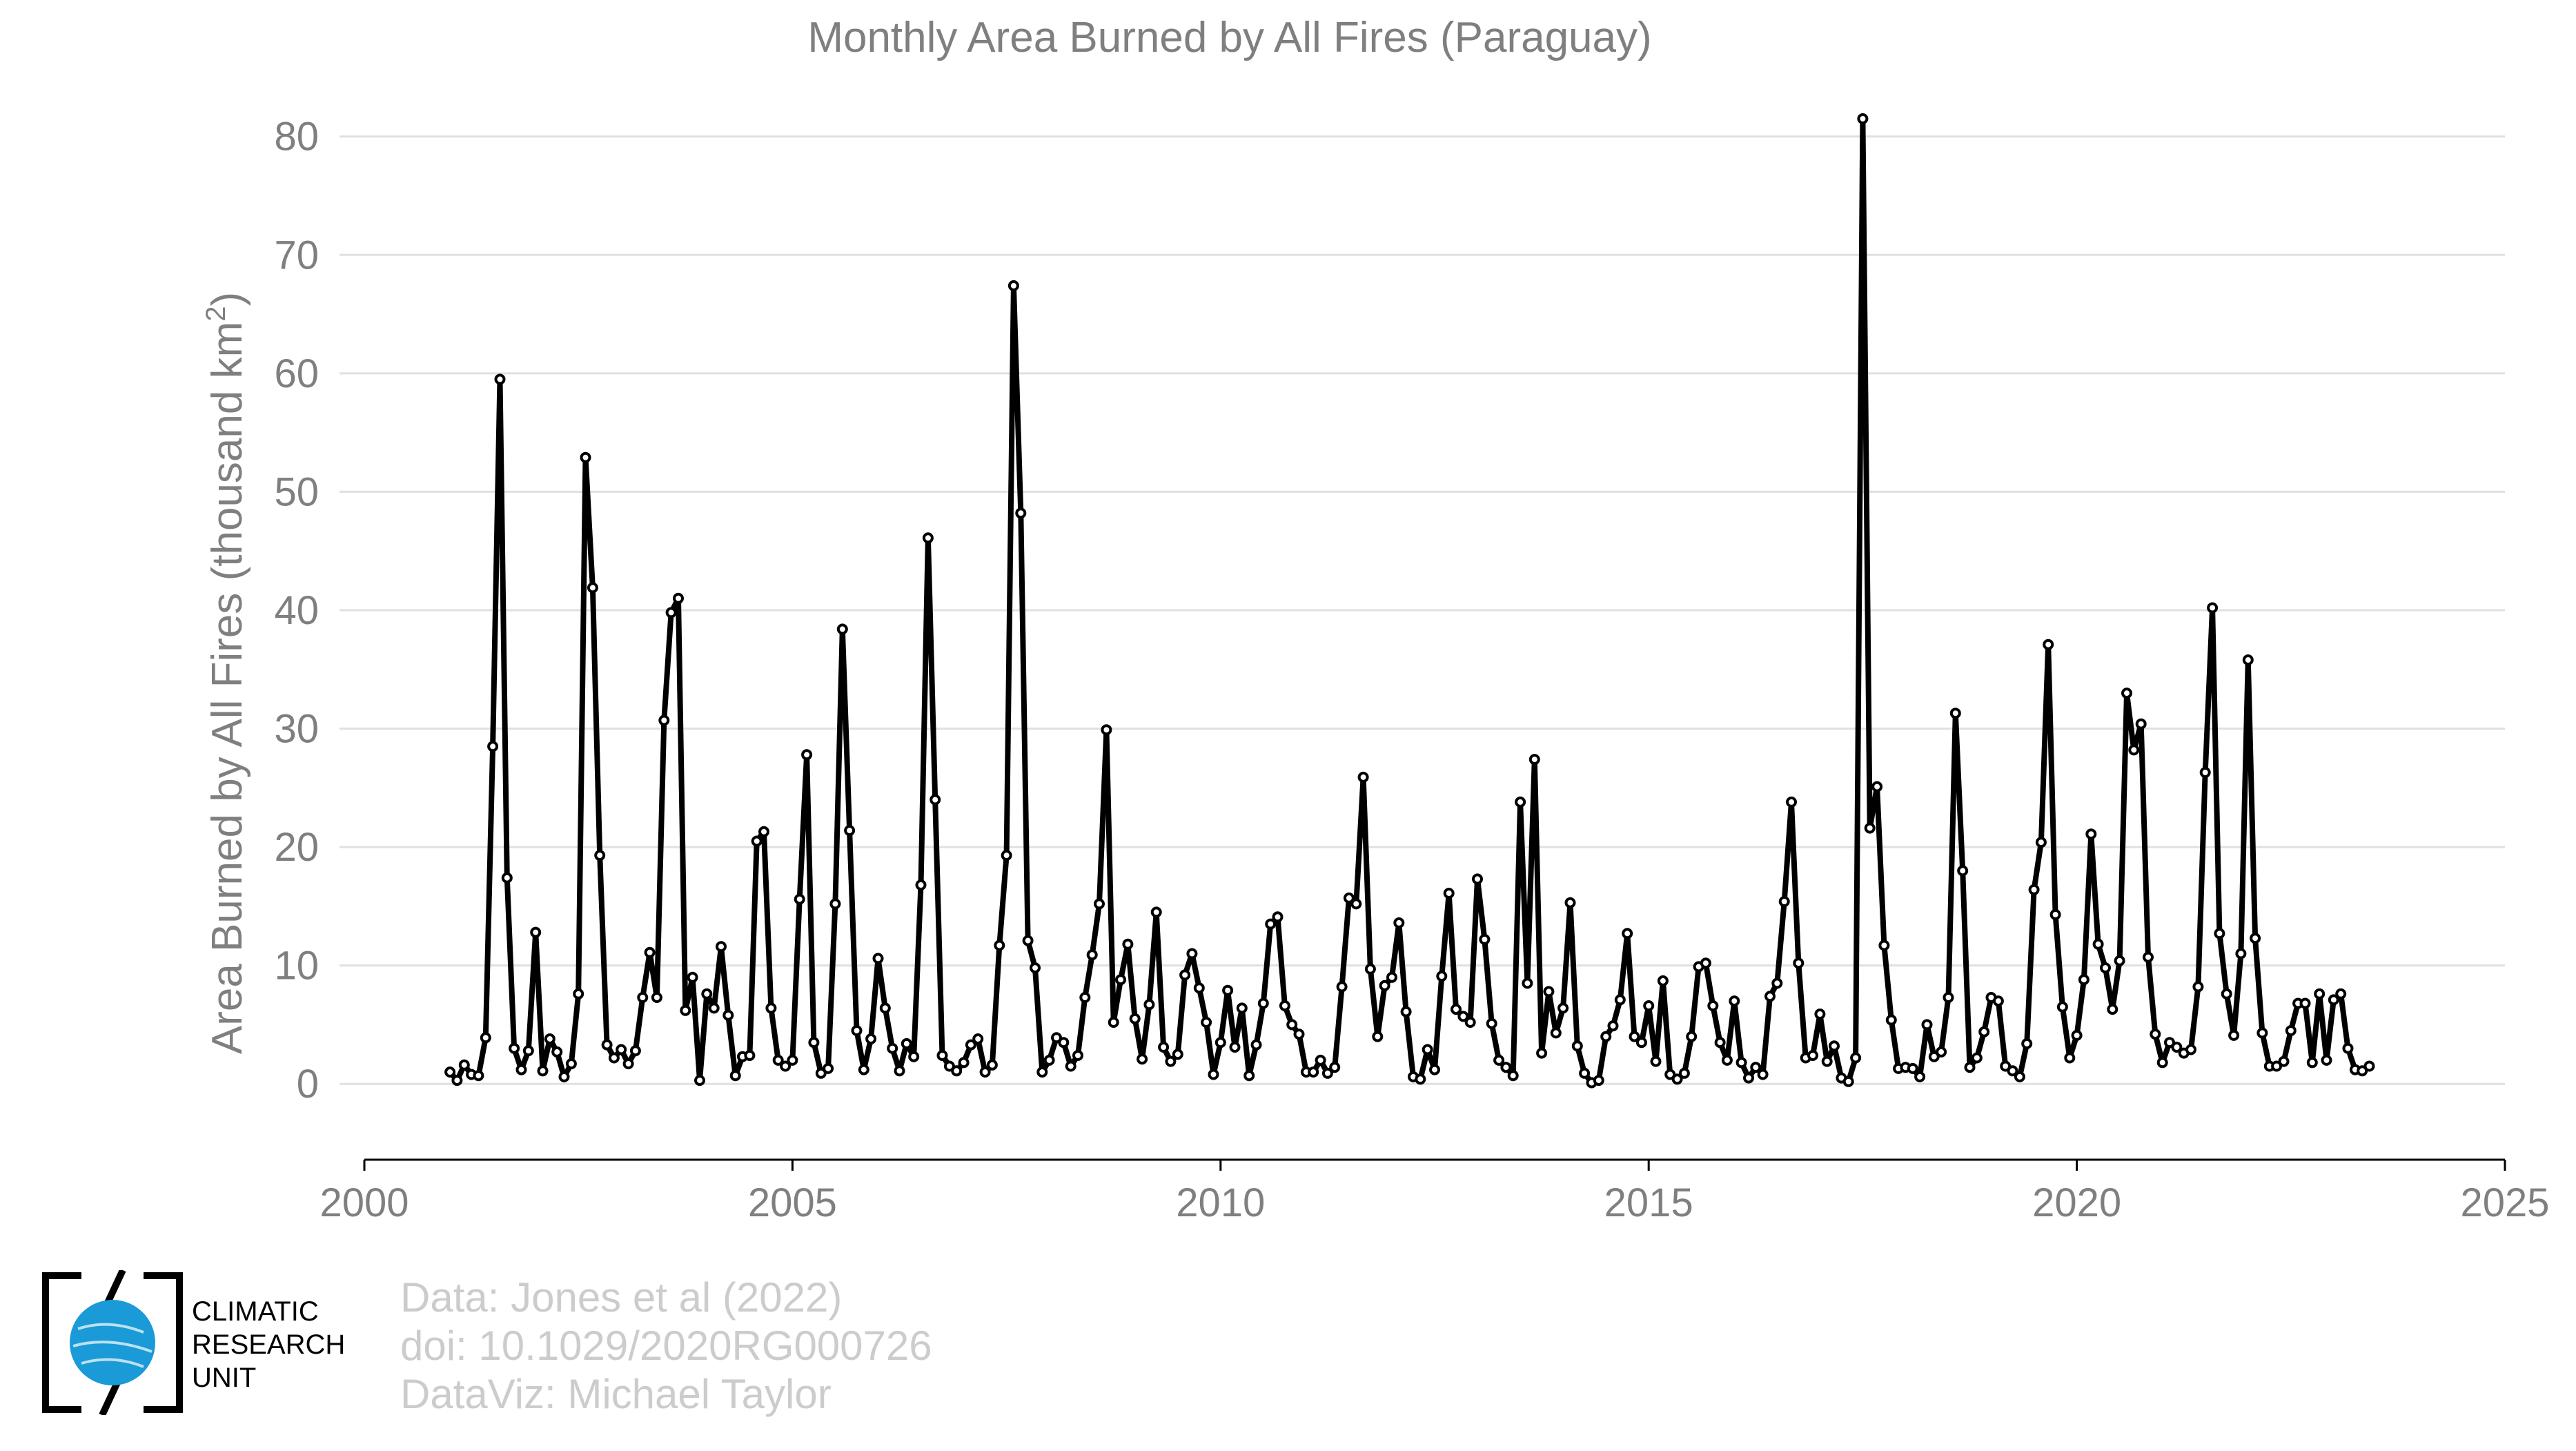  Describe the element at coordinates (296, 137) in the screenshot. I see `y-tick-label: 80` at that location.